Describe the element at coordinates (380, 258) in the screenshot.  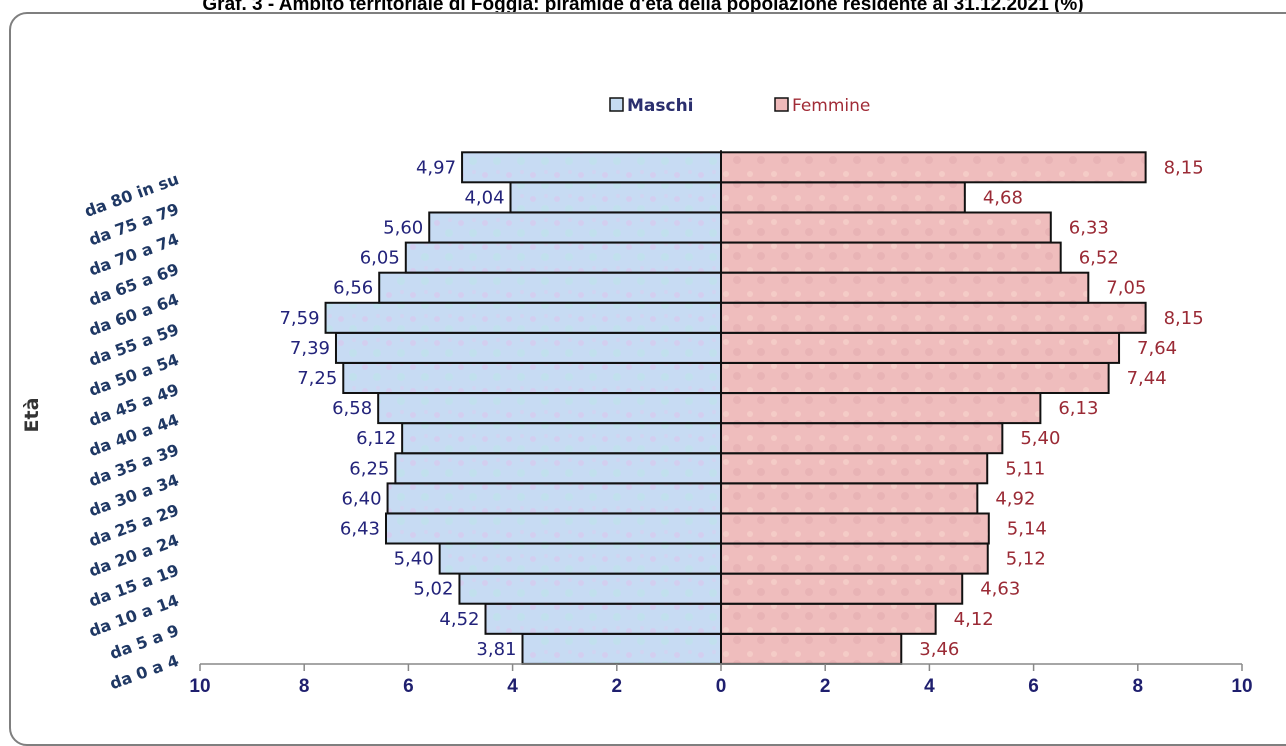
I see `data-label-maschi-13: 6,05` at that location.